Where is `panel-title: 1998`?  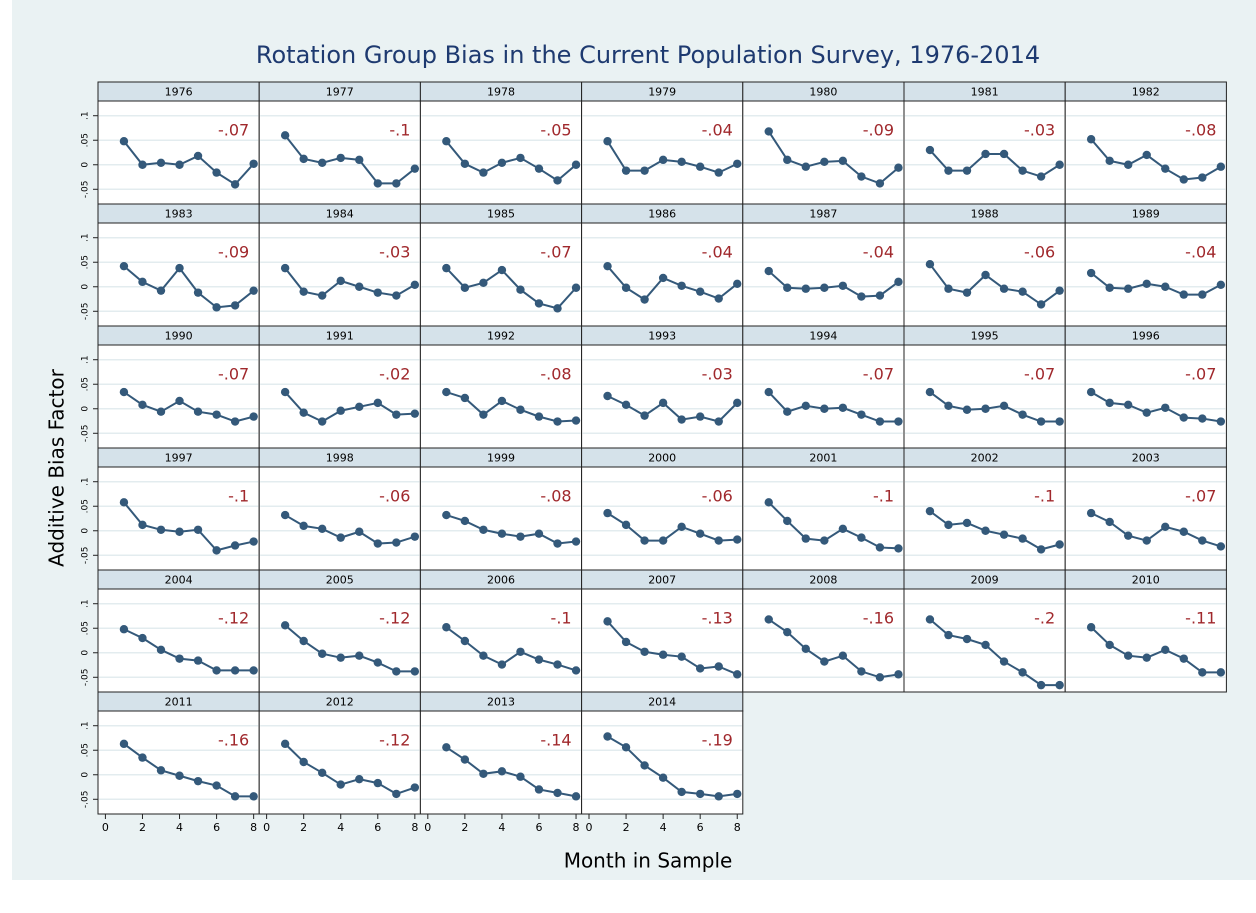
panel-title: 1998 is located at coordinates (340, 458).